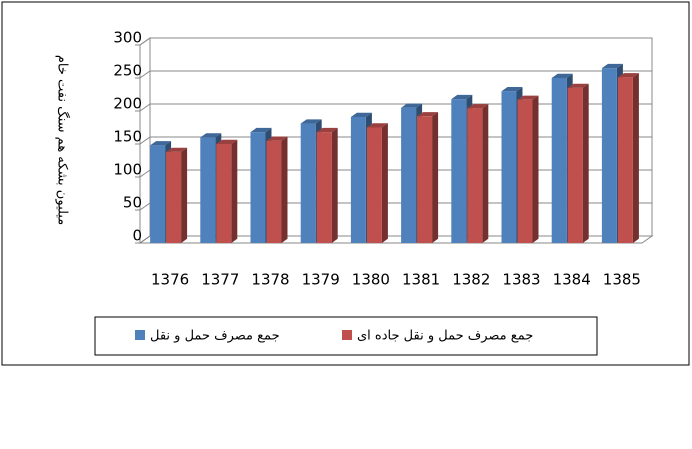  I want to click on x-tick-label: 1380, so click(371, 280).